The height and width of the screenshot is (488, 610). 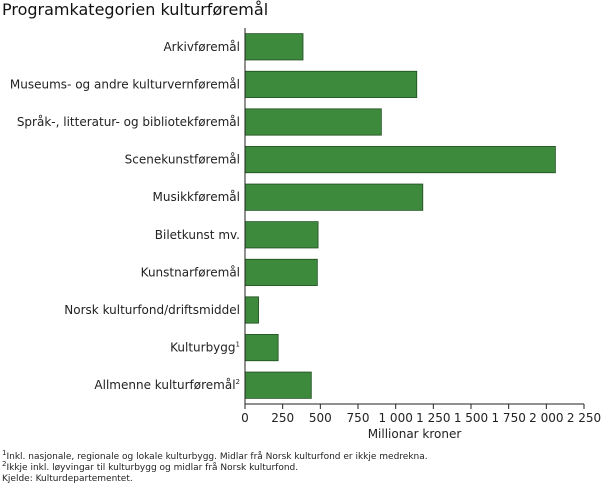 What do you see at coordinates (238, 382) in the screenshot?
I see `category-footnote-mark: 2` at bounding box center [238, 382].